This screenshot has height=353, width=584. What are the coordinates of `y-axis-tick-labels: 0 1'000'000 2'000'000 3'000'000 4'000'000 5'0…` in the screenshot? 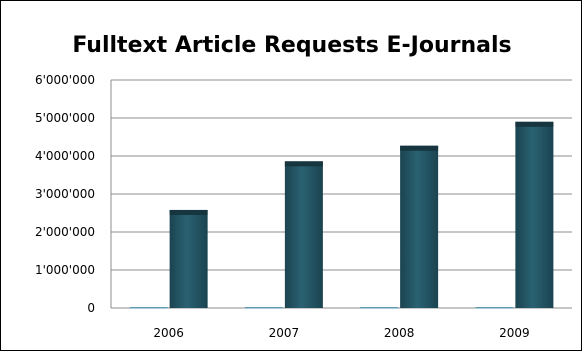 It's located at (65, 194).